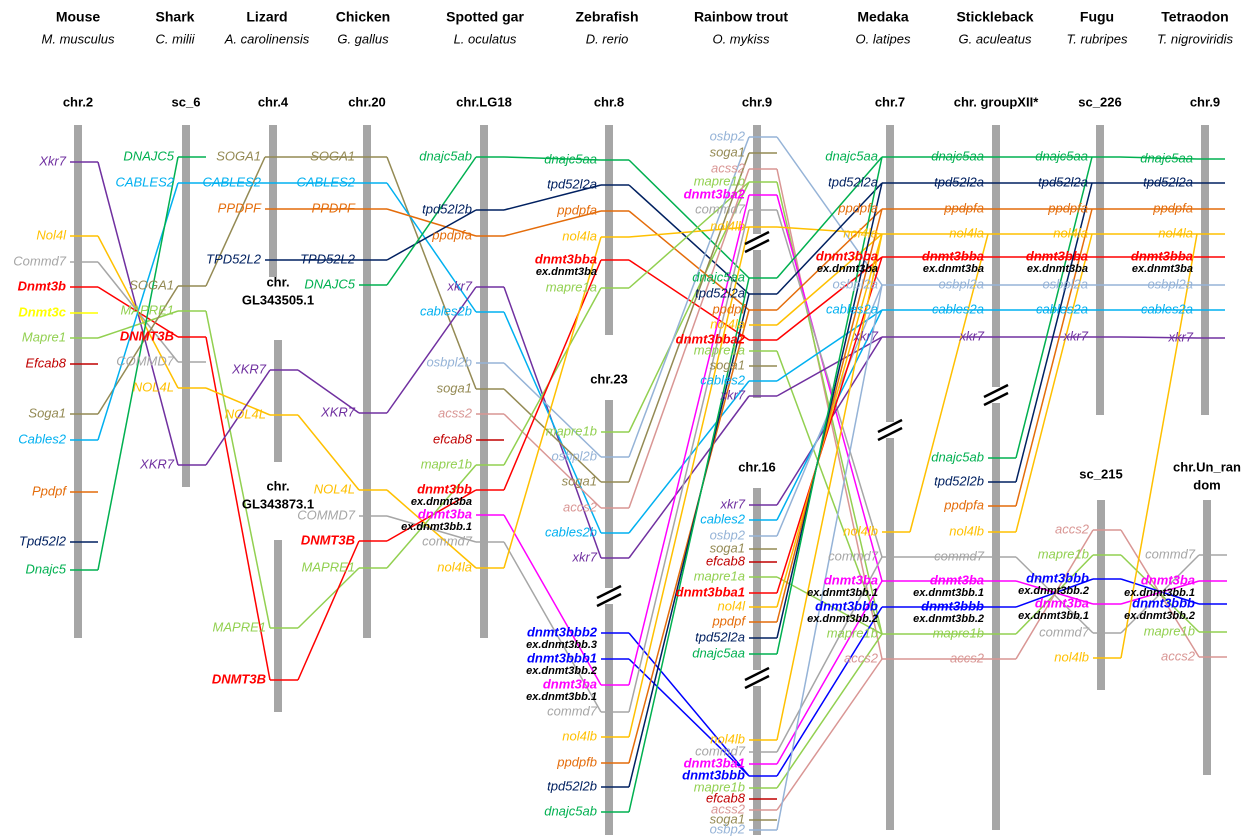  What do you see at coordinates (328, 539) in the screenshot?
I see `gene-label: DNMT3B` at bounding box center [328, 539].